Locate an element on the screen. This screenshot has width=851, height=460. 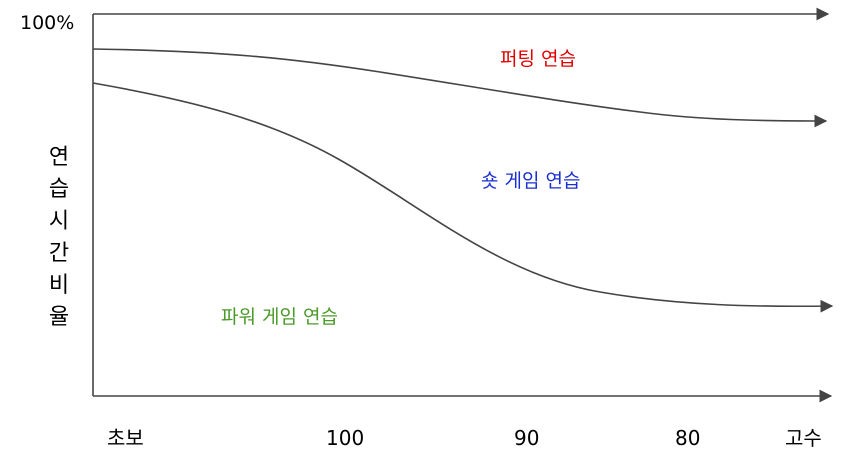
x-tick-expert: 고수 is located at coordinates (803, 438).